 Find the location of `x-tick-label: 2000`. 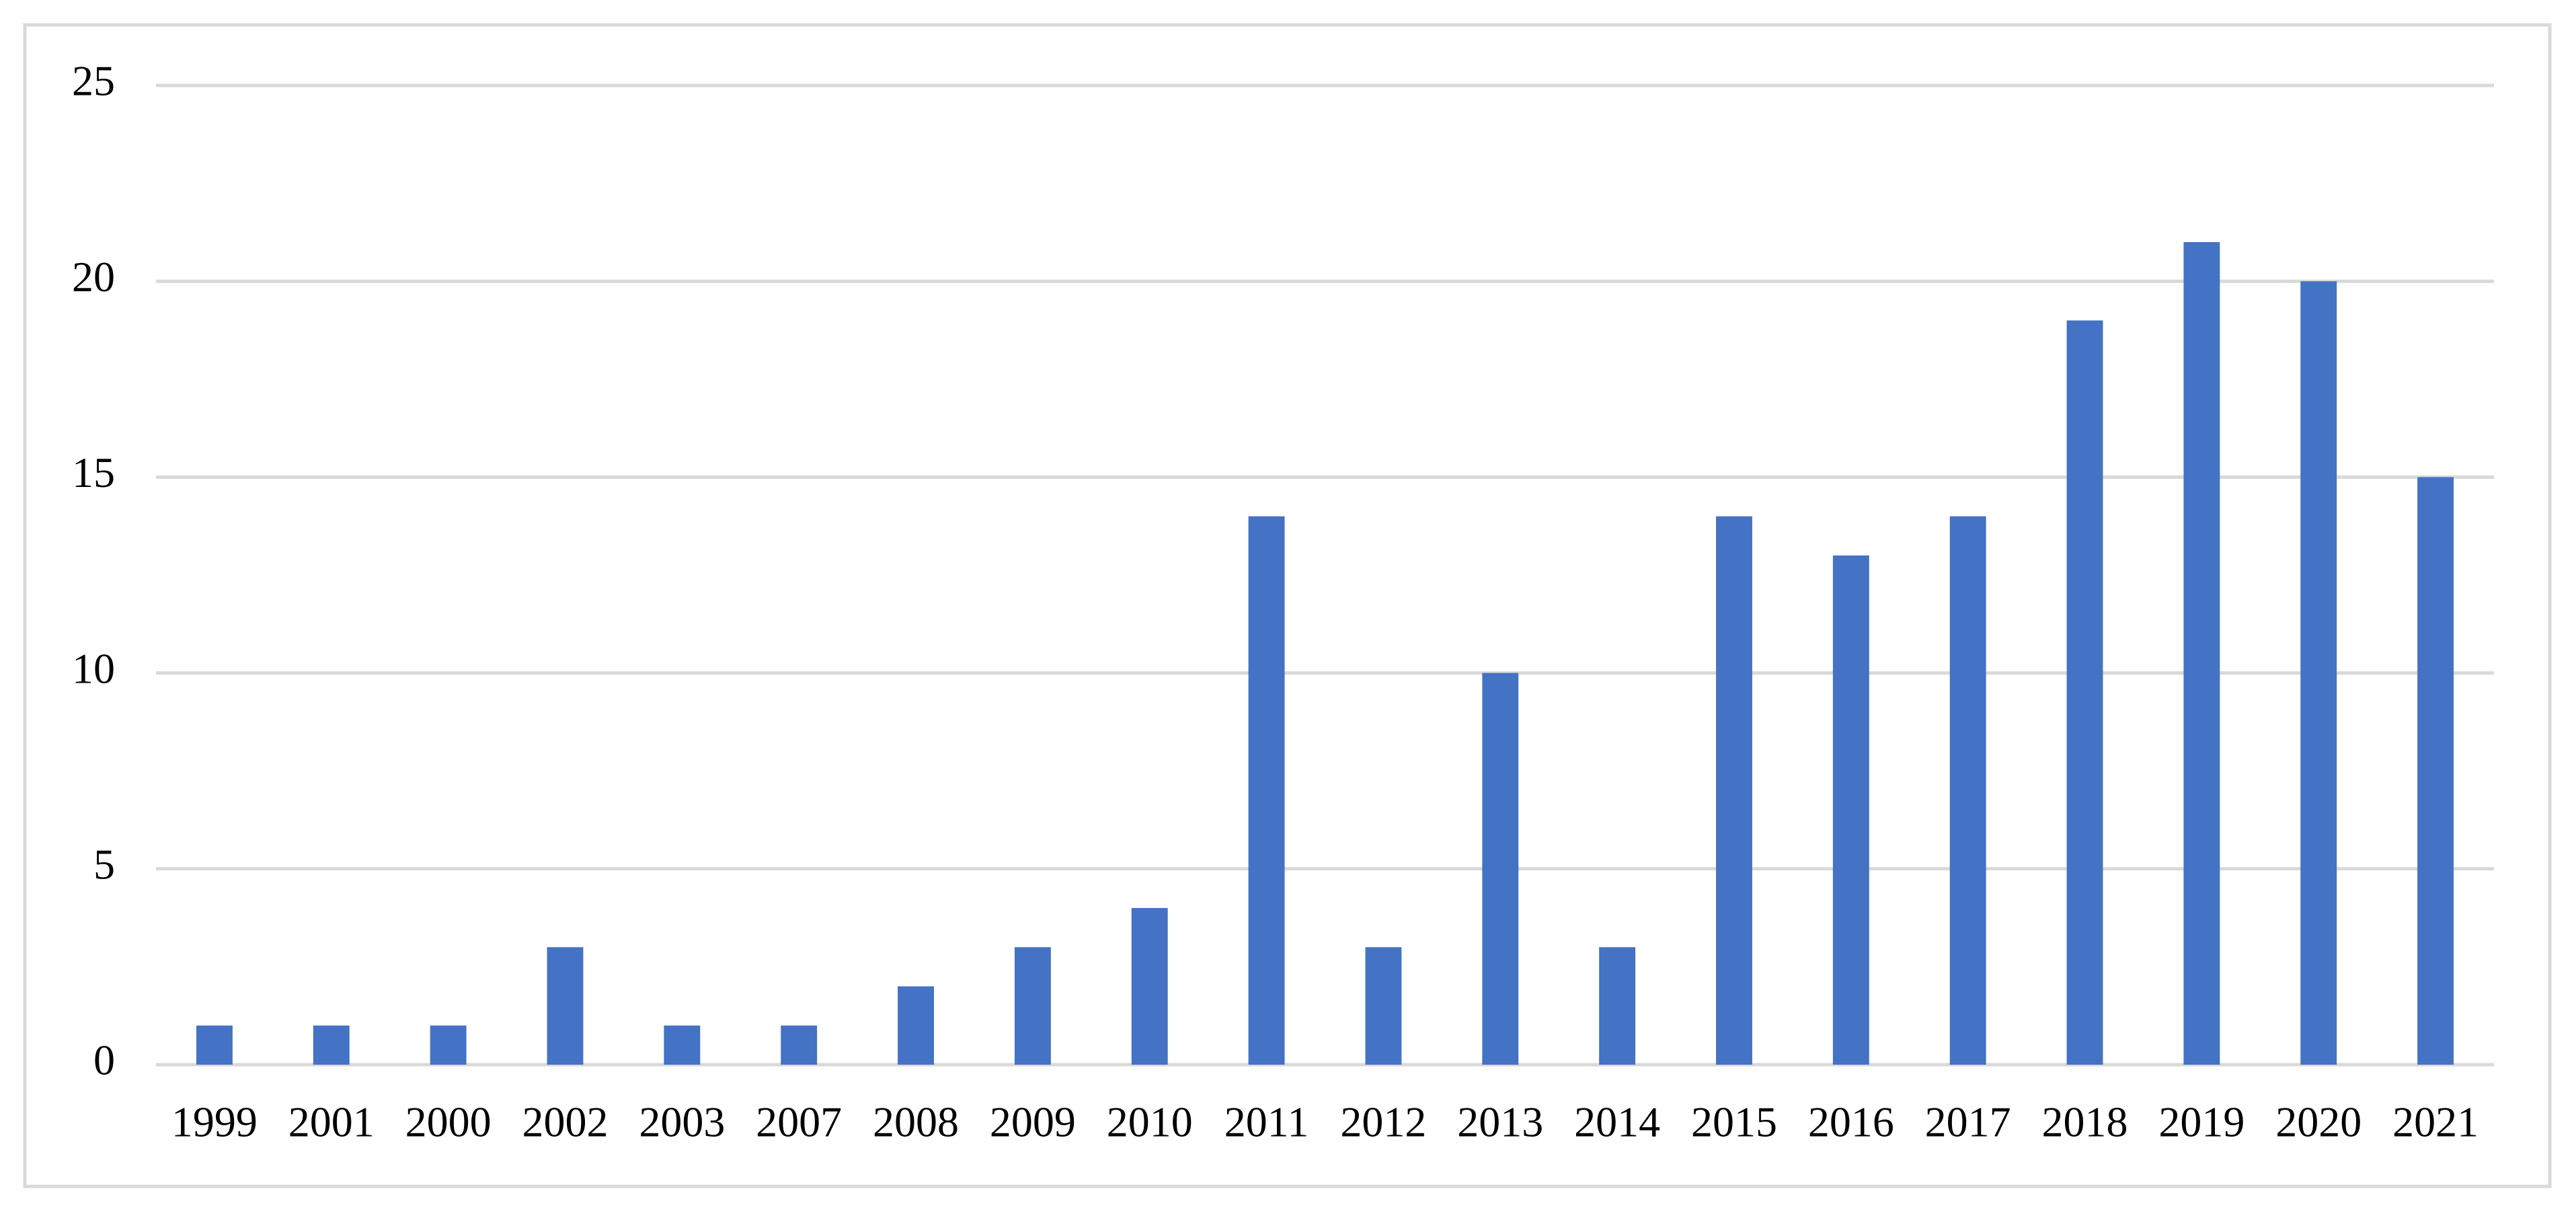

x-tick-label: 2000 is located at coordinates (449, 1122).